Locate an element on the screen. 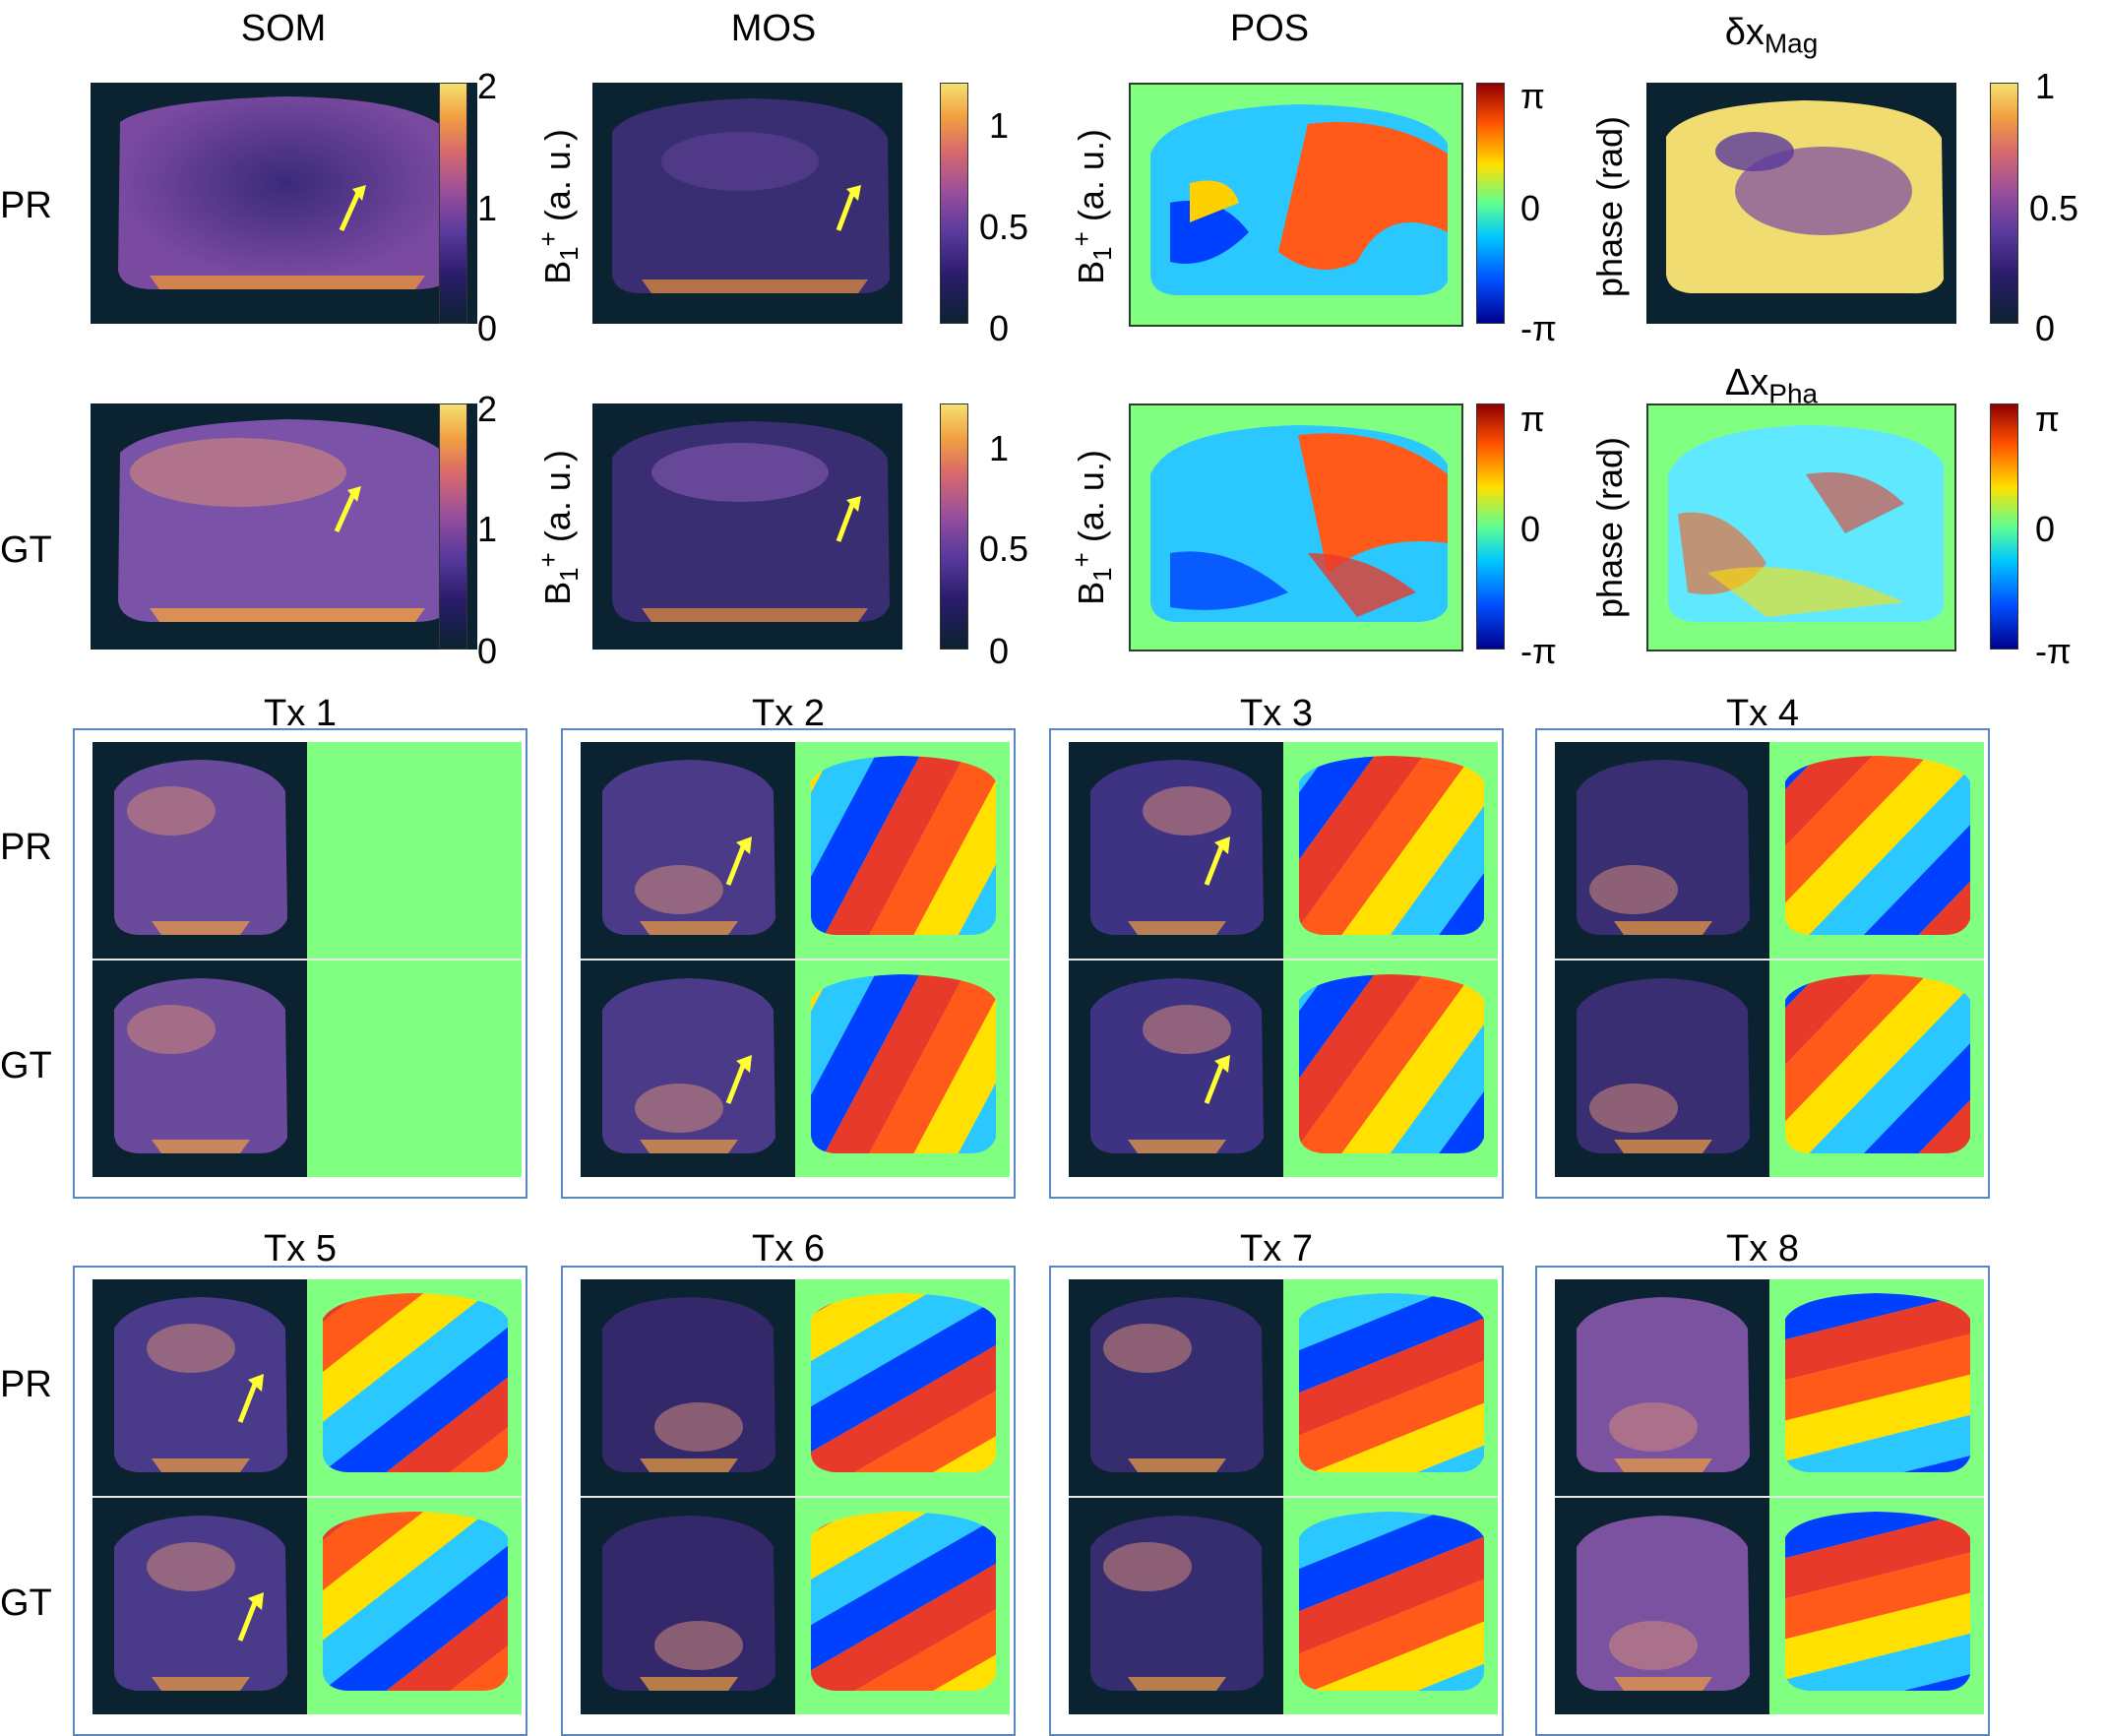 This screenshot has width=2106, height=1736. tx-title-6: Tx 6 is located at coordinates (788, 1249).